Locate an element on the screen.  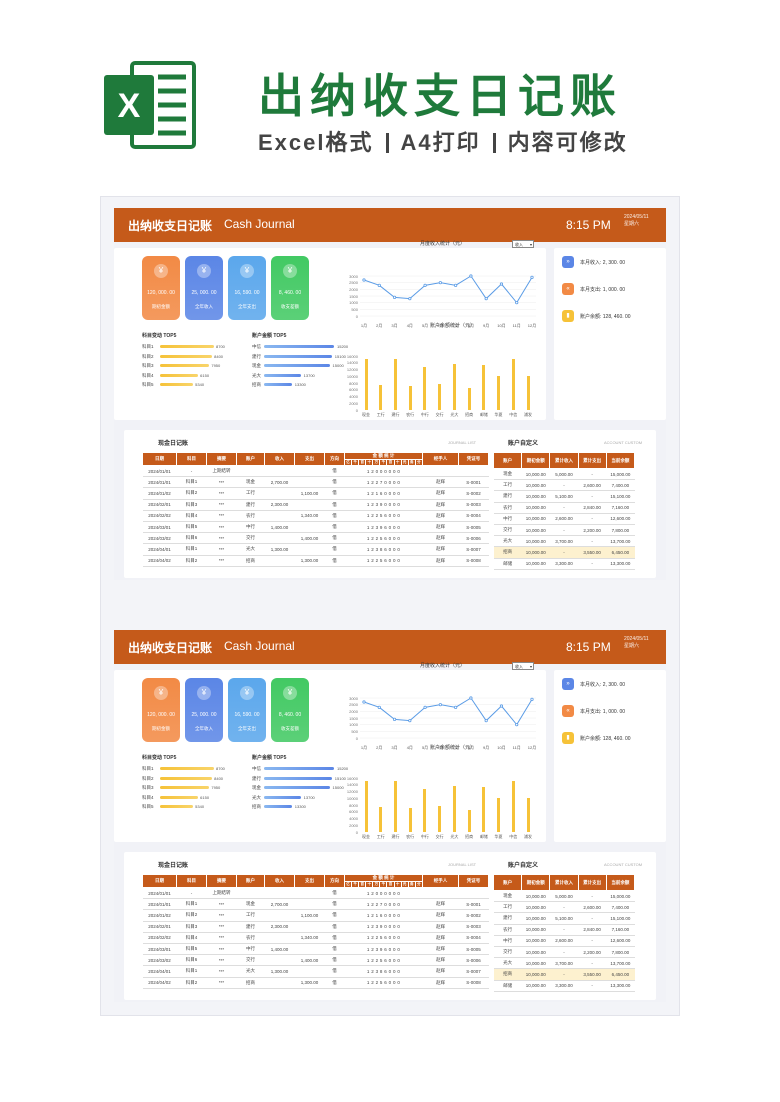
bar-ytick: 6000 is located at coordinates (353, 390).